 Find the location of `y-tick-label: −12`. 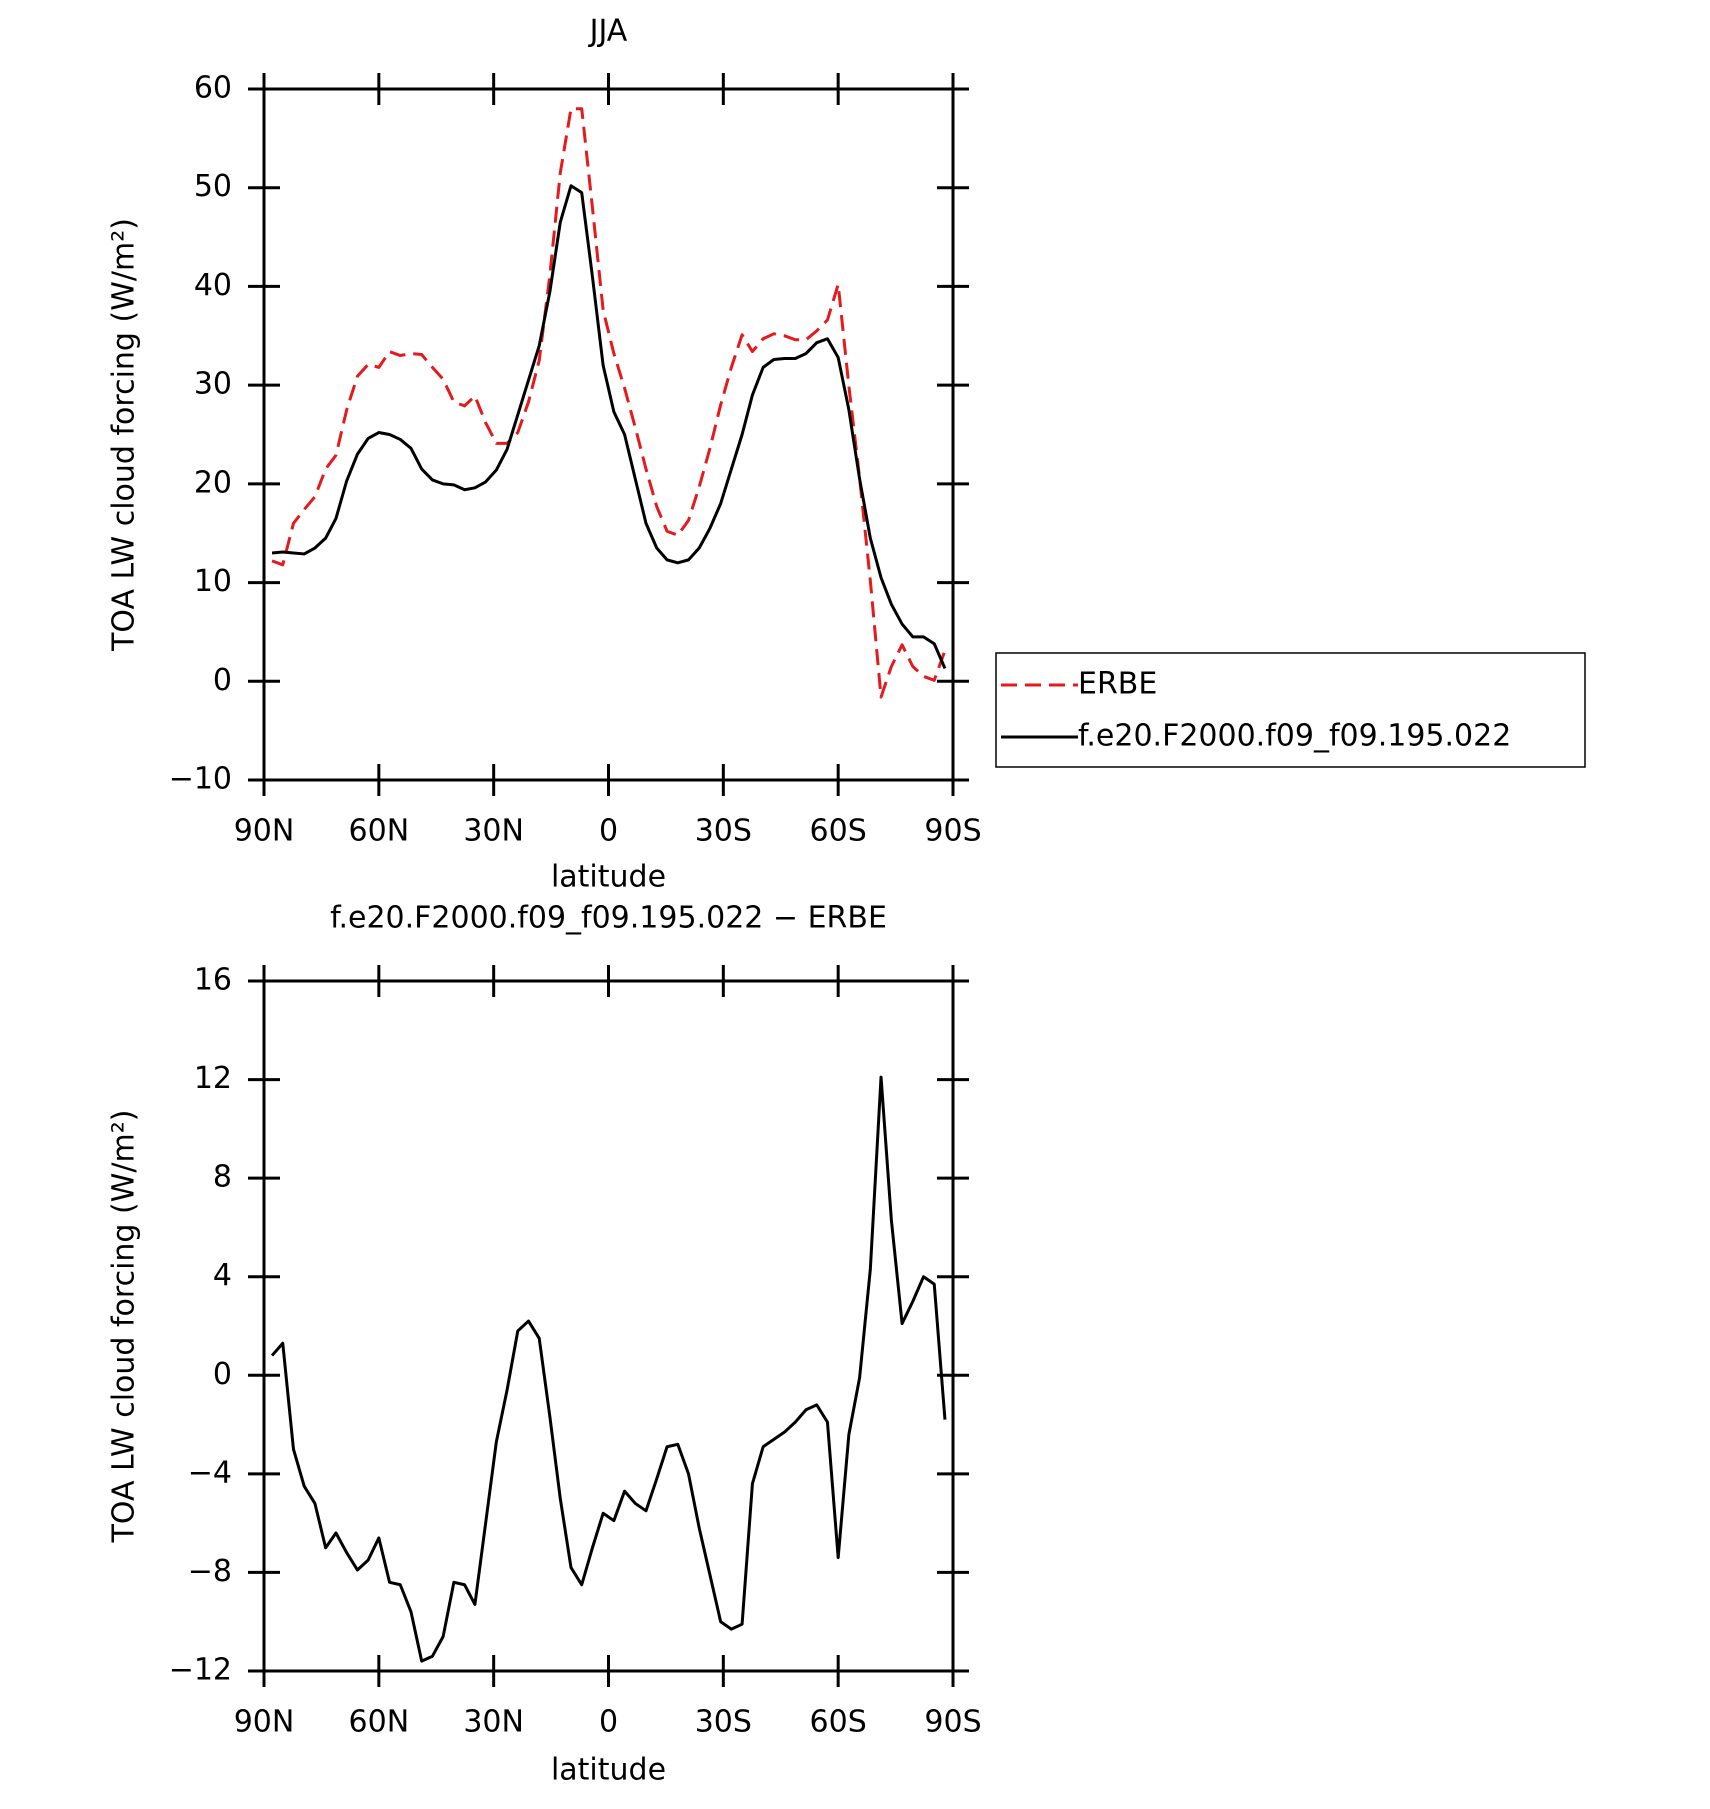

y-tick-label: −12 is located at coordinates (200, 1670).